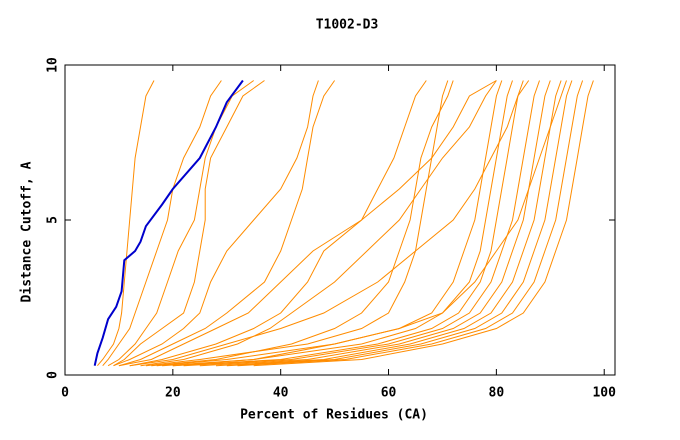  What do you see at coordinates (347, 25) in the screenshot?
I see `chart-title: T1002-D3` at bounding box center [347, 25].